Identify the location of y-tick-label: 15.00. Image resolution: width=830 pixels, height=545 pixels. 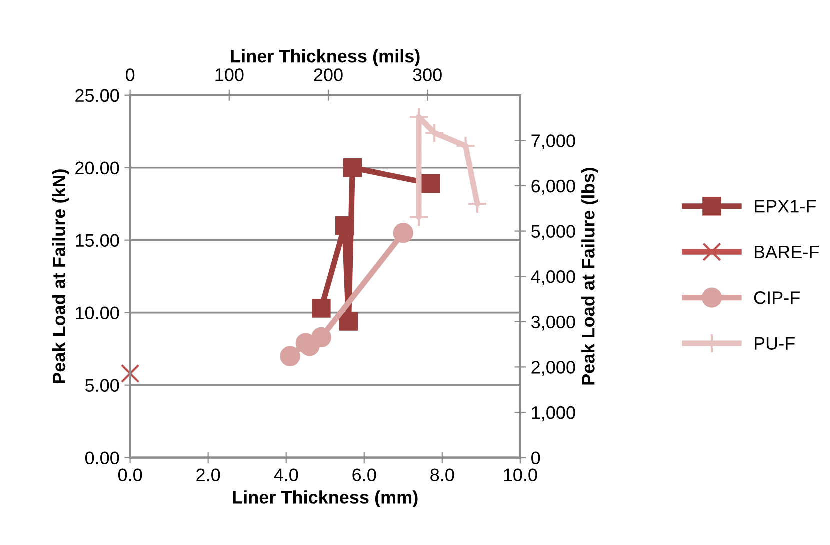
(98, 241).